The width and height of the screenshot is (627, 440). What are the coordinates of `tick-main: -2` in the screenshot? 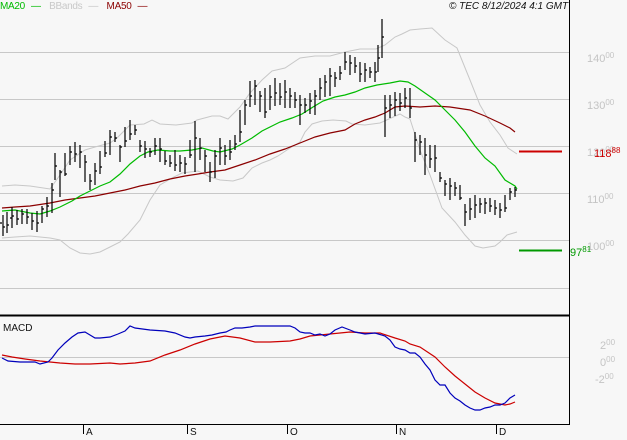 It's located at (600, 380).